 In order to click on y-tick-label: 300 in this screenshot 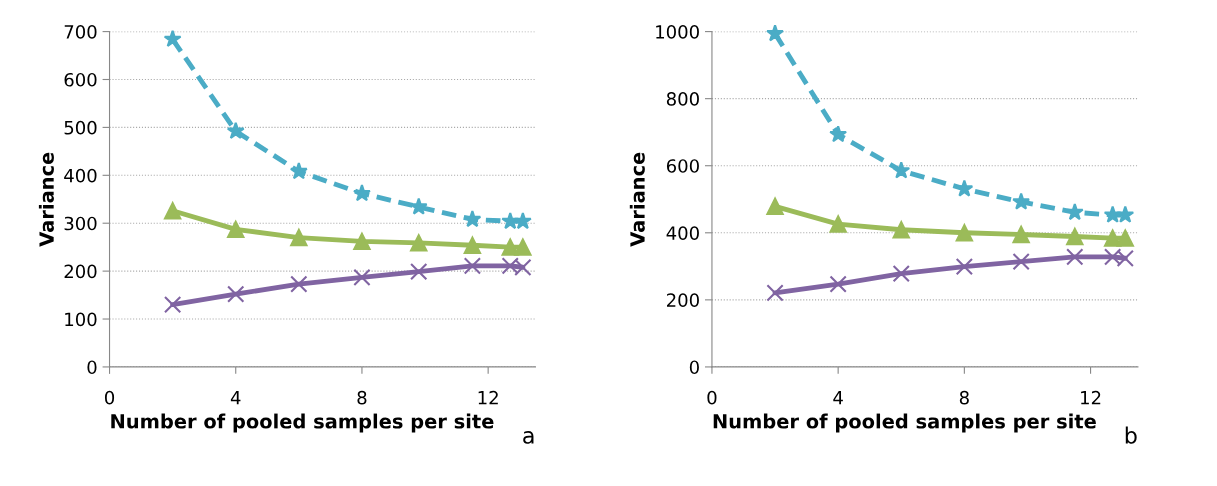, I will do `click(80, 223)`.